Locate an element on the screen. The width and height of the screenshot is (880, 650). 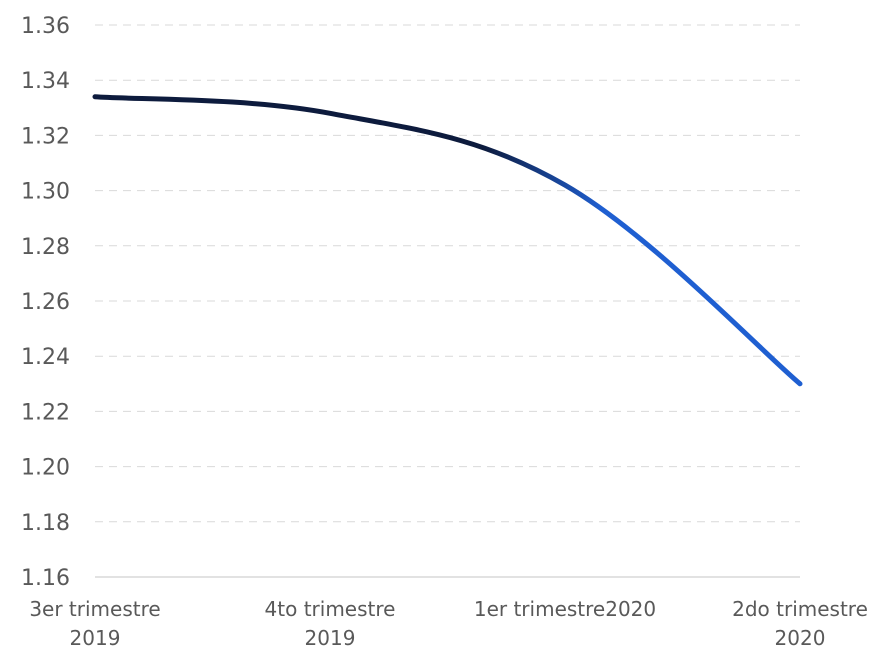
y-tick-label: 1.36 is located at coordinates (45, 26).